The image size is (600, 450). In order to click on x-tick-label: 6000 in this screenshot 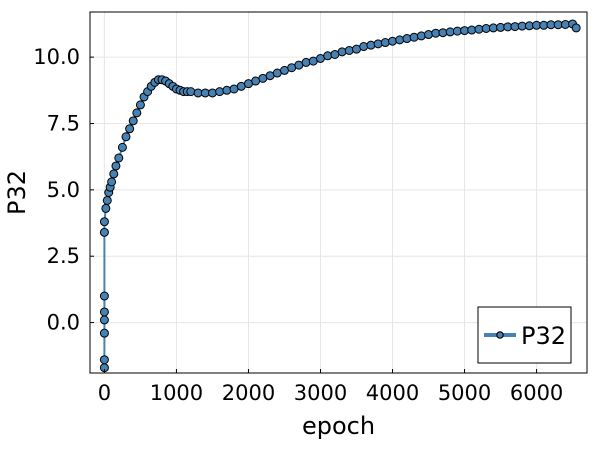, I will do `click(536, 393)`.